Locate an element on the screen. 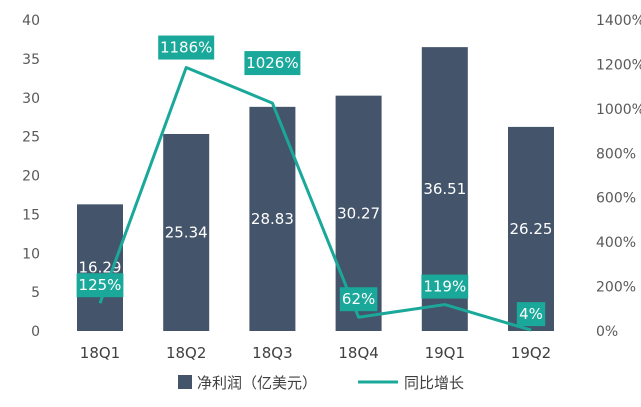  x-tick-label: 18Q4 is located at coordinates (358, 353).